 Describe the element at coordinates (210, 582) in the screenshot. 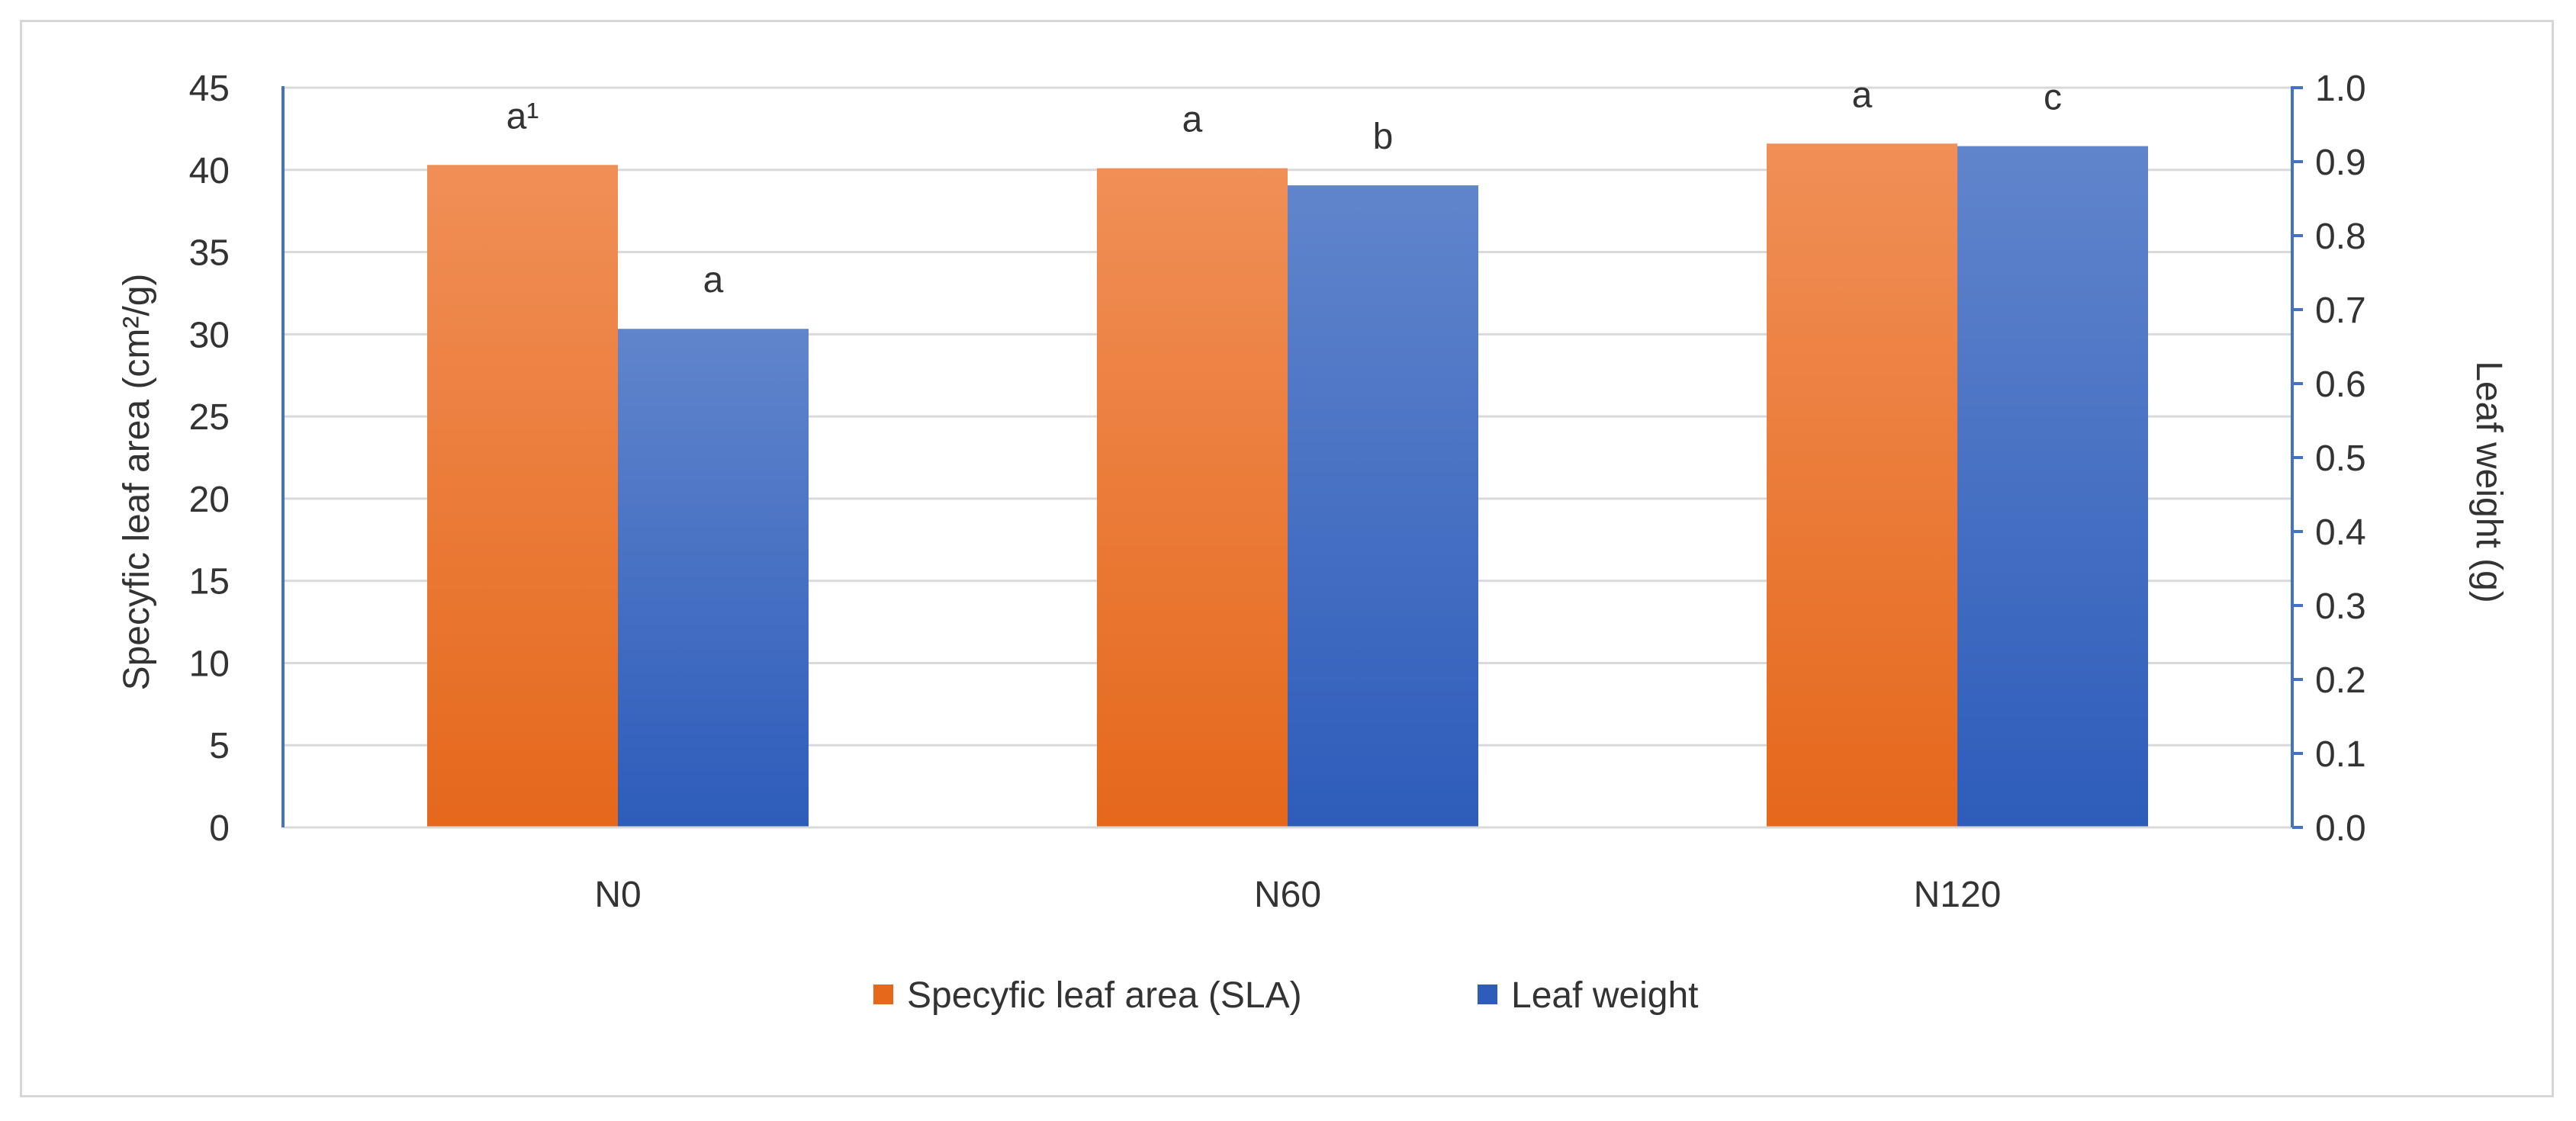

I see `y-left-tick-label: 15` at that location.